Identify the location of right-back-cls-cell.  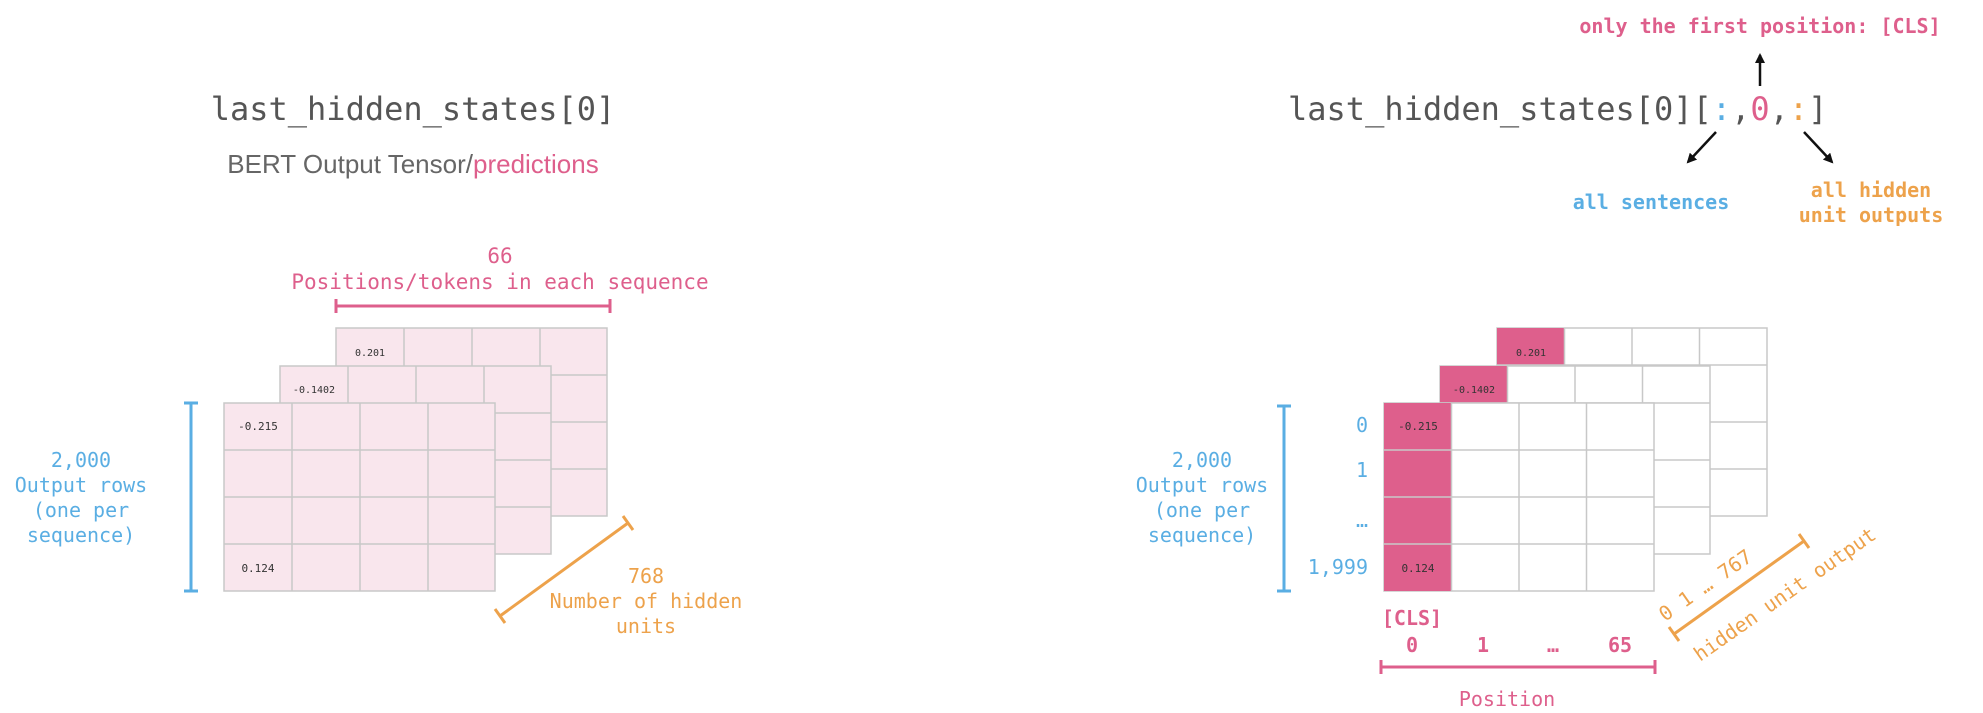
(1531, 346).